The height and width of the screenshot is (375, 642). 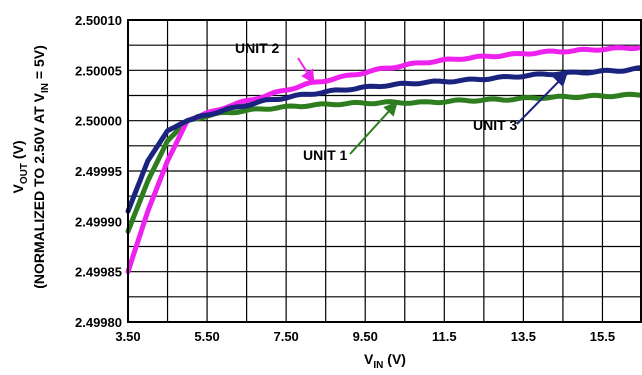 I want to click on y-tick-label: 2.50005, so click(x=98, y=70).